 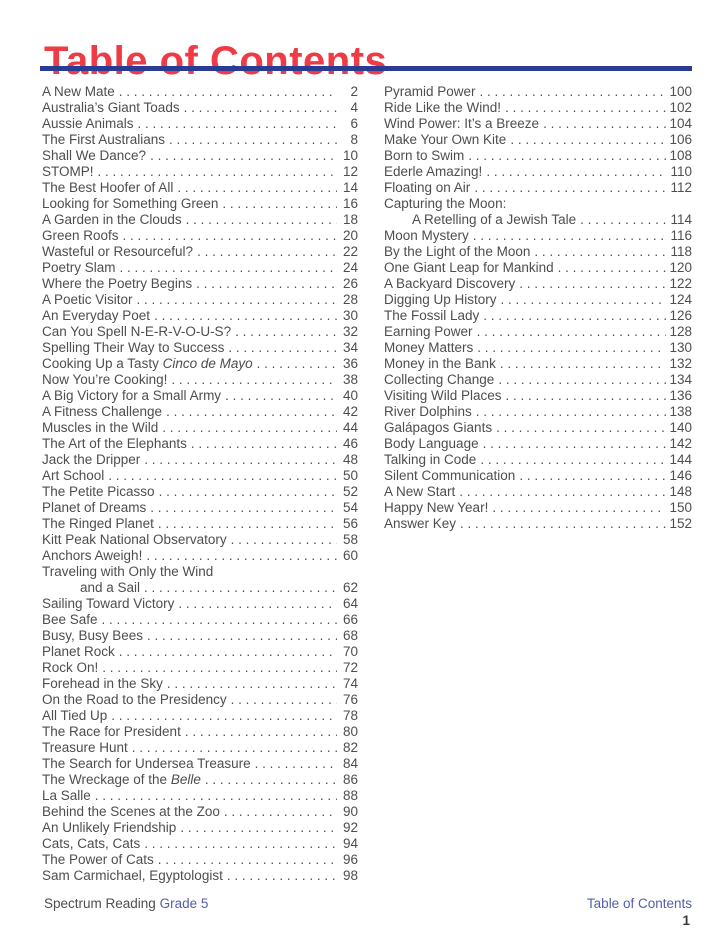 What do you see at coordinates (104, 139) in the screenshot?
I see `toc-entry-title: The First Australians` at bounding box center [104, 139].